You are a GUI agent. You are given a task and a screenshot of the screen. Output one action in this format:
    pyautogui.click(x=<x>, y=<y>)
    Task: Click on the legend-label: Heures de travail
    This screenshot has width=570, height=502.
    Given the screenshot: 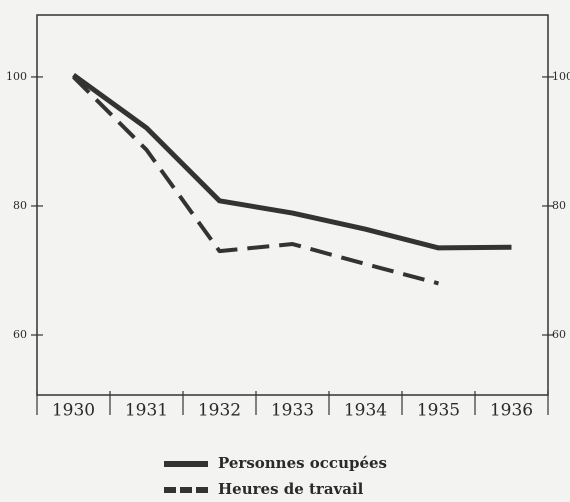 What is the action you would take?
    pyautogui.click(x=291, y=489)
    